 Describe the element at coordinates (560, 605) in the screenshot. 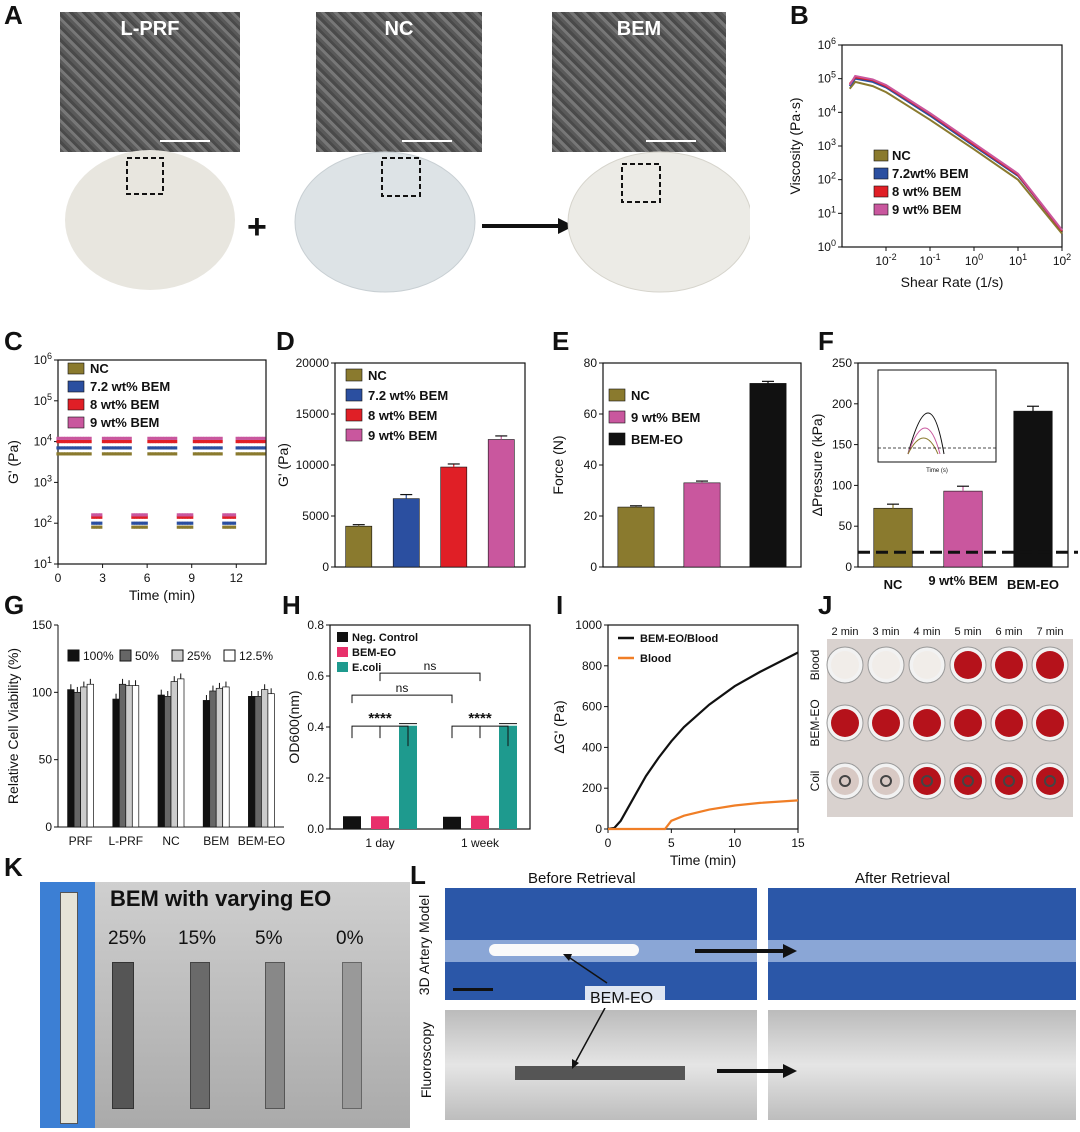

I see `panel-letter-i: I` at that location.